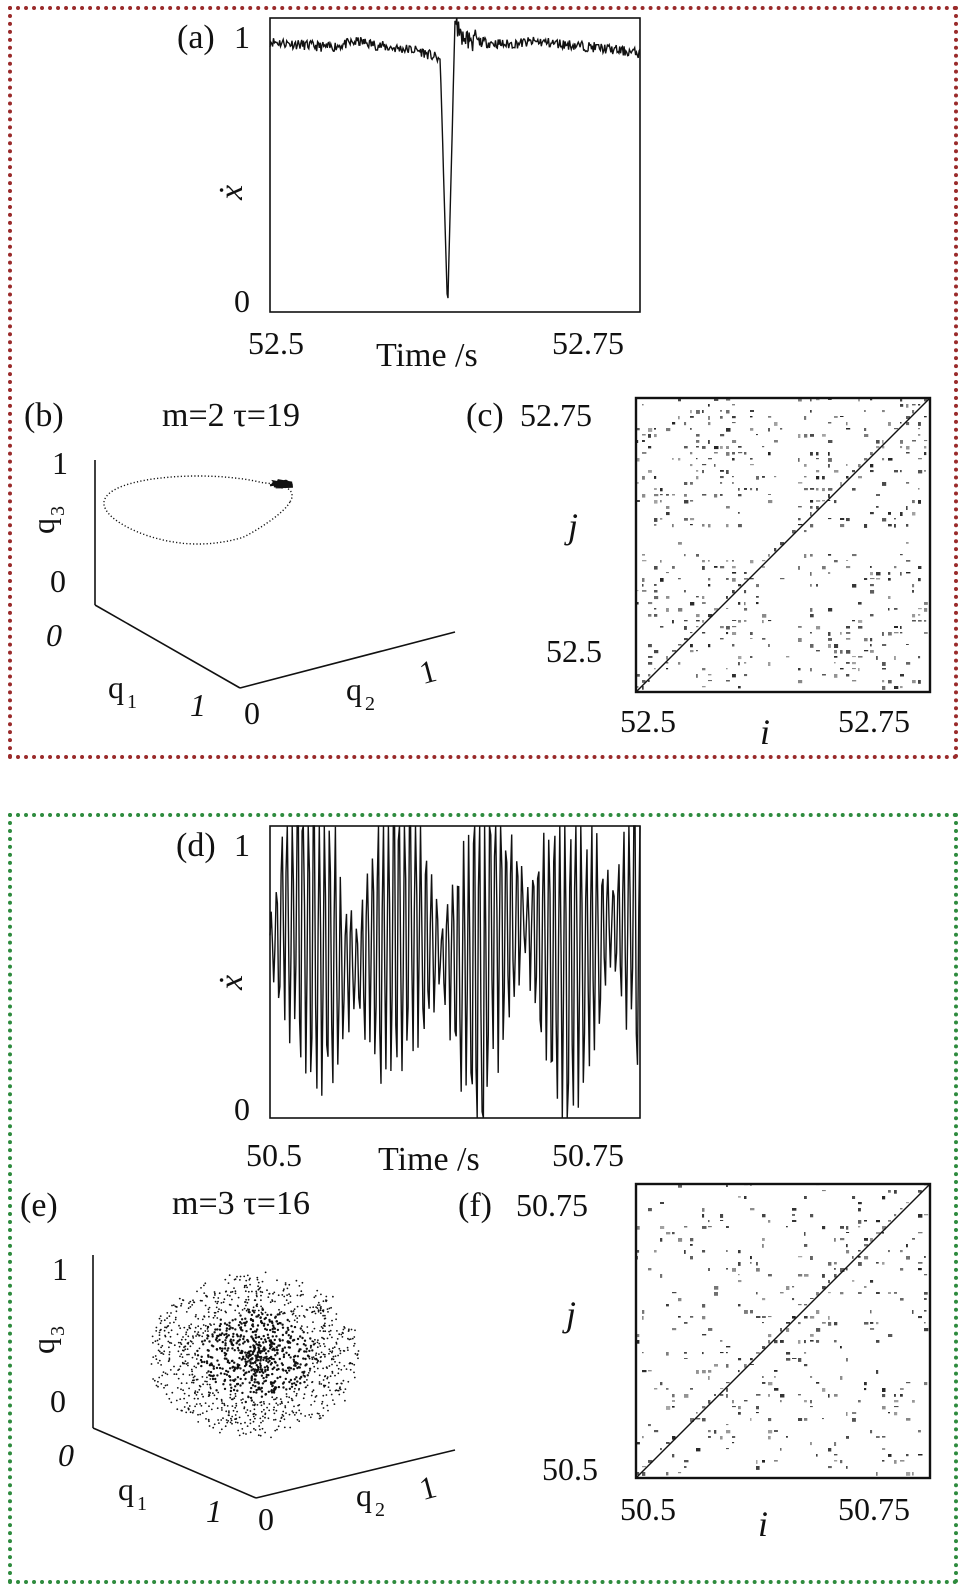 Image resolution: width=976 pixels, height=1591 pixels. Describe the element at coordinates (60, 1269) in the screenshot. I see `panel-e-q3-tick-1: 1` at that location.